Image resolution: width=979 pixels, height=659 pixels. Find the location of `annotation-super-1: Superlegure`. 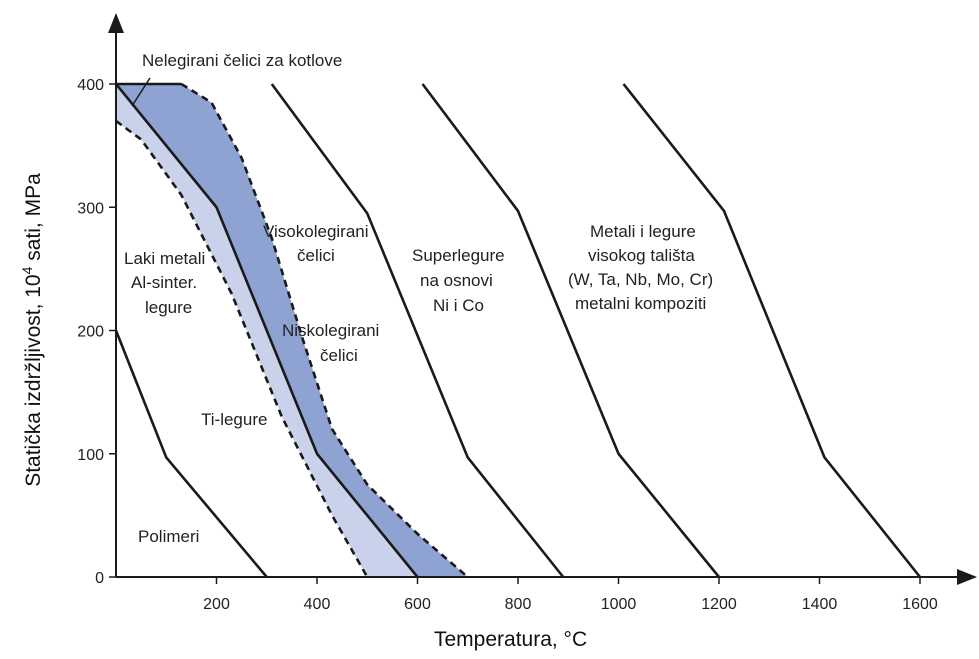

annotation-super-1: Superlegure is located at coordinates (458, 255).